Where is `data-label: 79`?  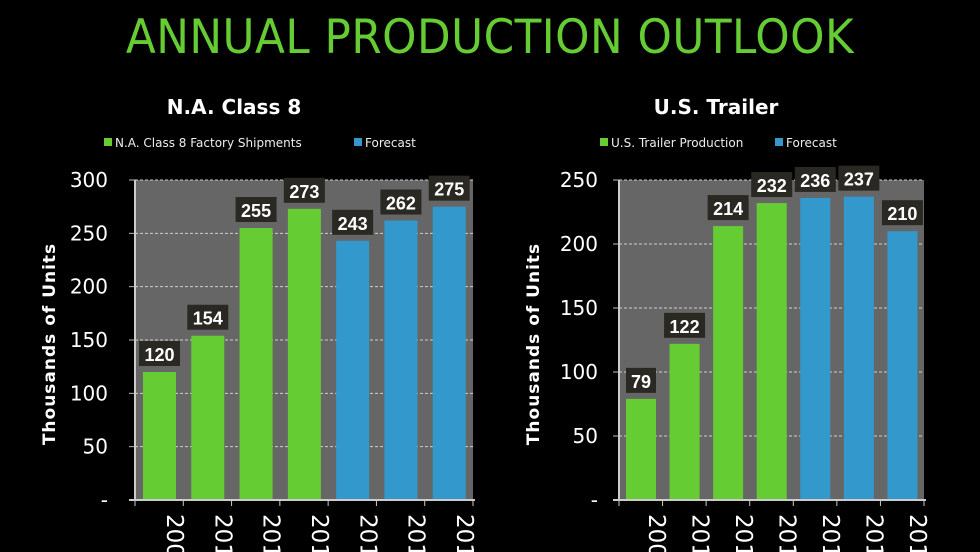
data-label: 79 is located at coordinates (641, 382).